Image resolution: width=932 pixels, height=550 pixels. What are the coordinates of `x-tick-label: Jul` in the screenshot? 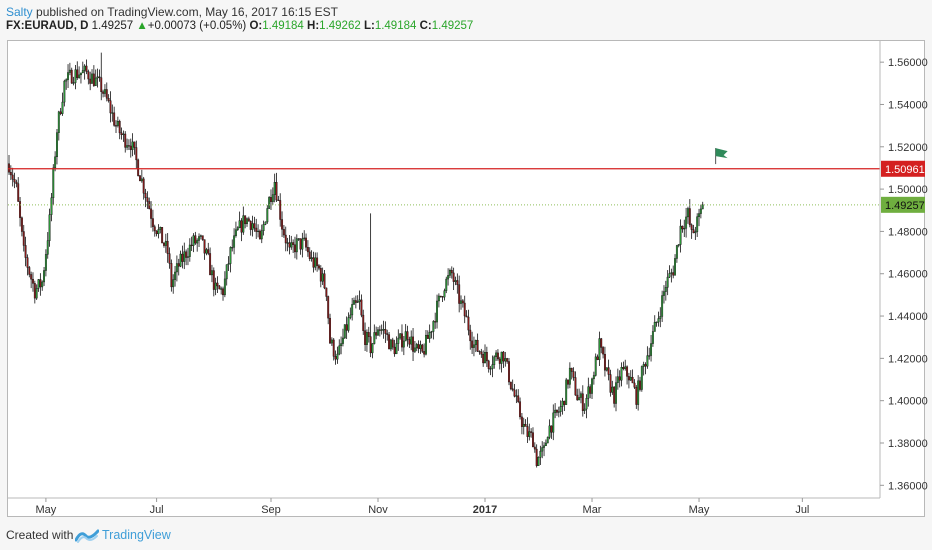 It's located at (802, 510).